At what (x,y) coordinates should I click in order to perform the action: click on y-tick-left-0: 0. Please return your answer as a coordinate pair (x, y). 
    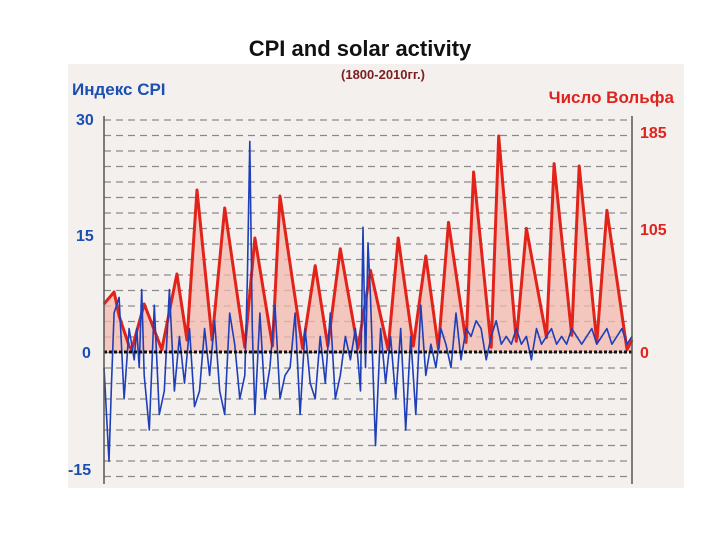
    Looking at the image, I should click on (86, 353).